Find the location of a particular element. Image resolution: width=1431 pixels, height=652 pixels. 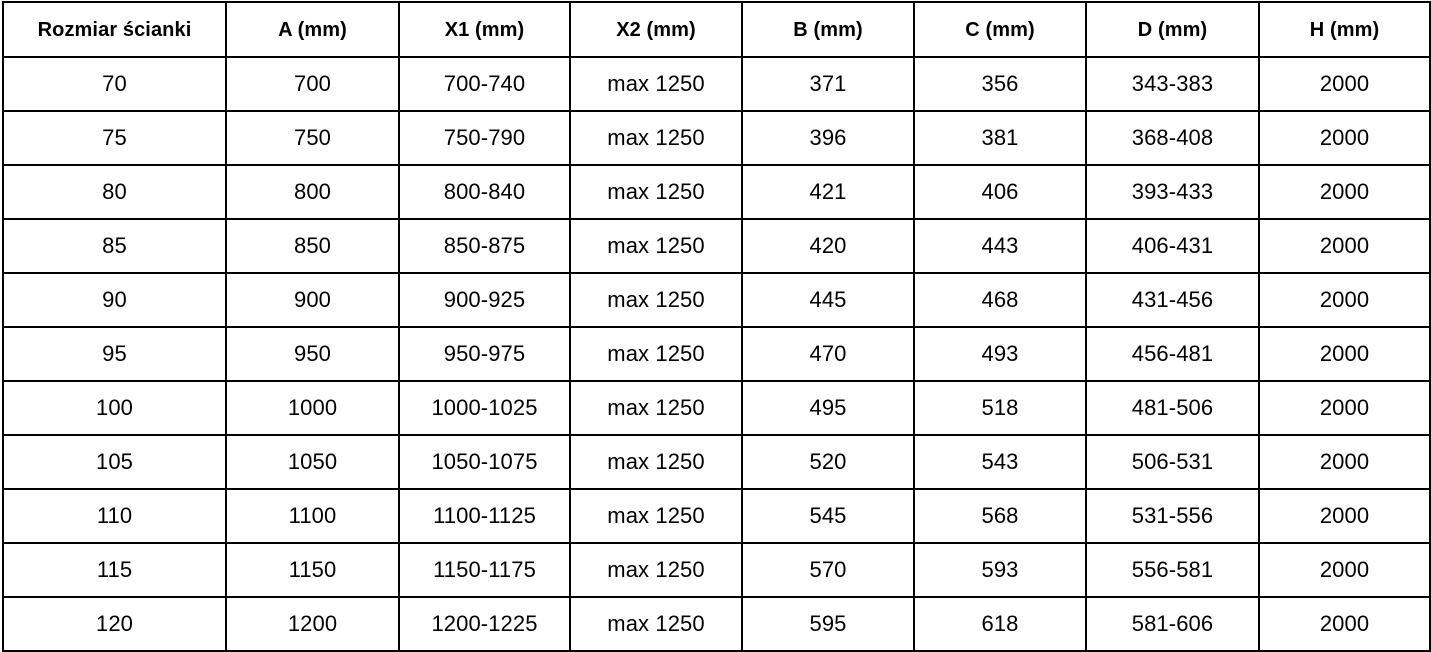

cell-d: 556-581 is located at coordinates (1172, 570).